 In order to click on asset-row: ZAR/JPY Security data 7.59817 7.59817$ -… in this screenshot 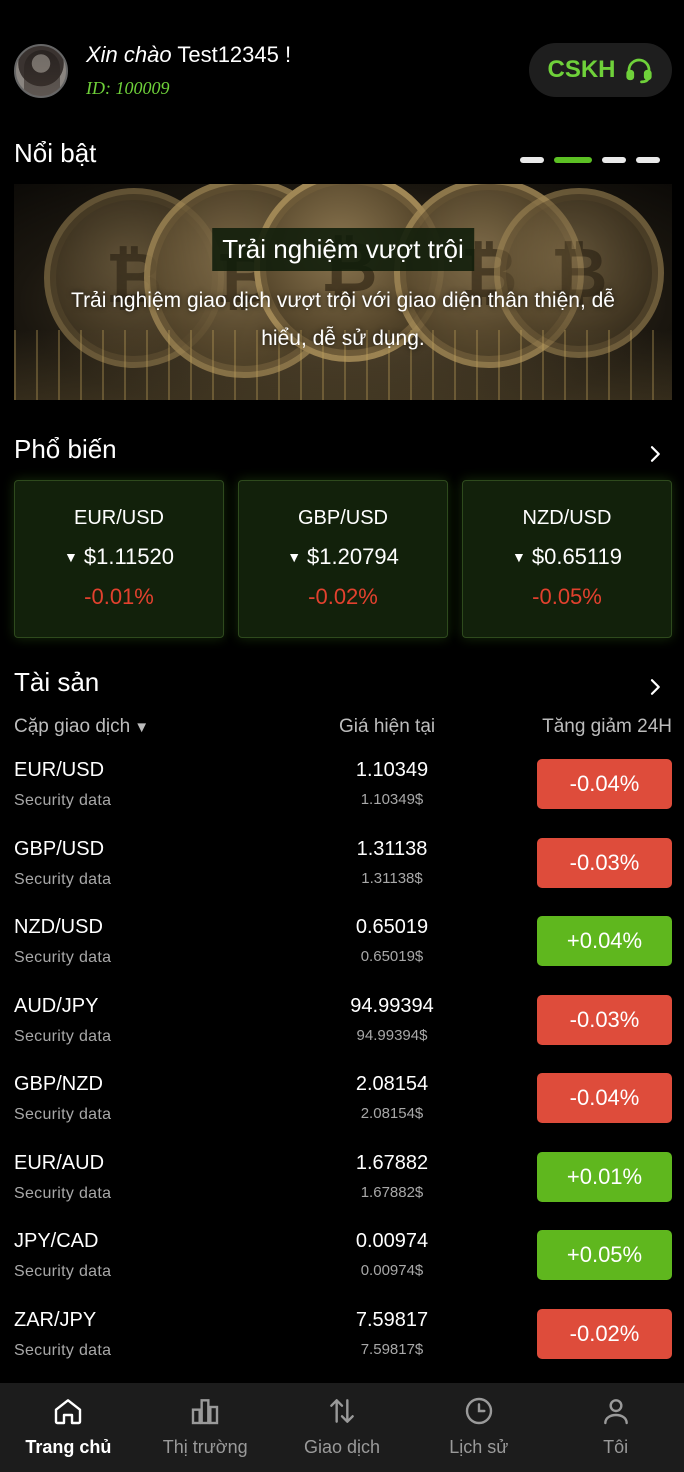, I will do `click(343, 1344)`.